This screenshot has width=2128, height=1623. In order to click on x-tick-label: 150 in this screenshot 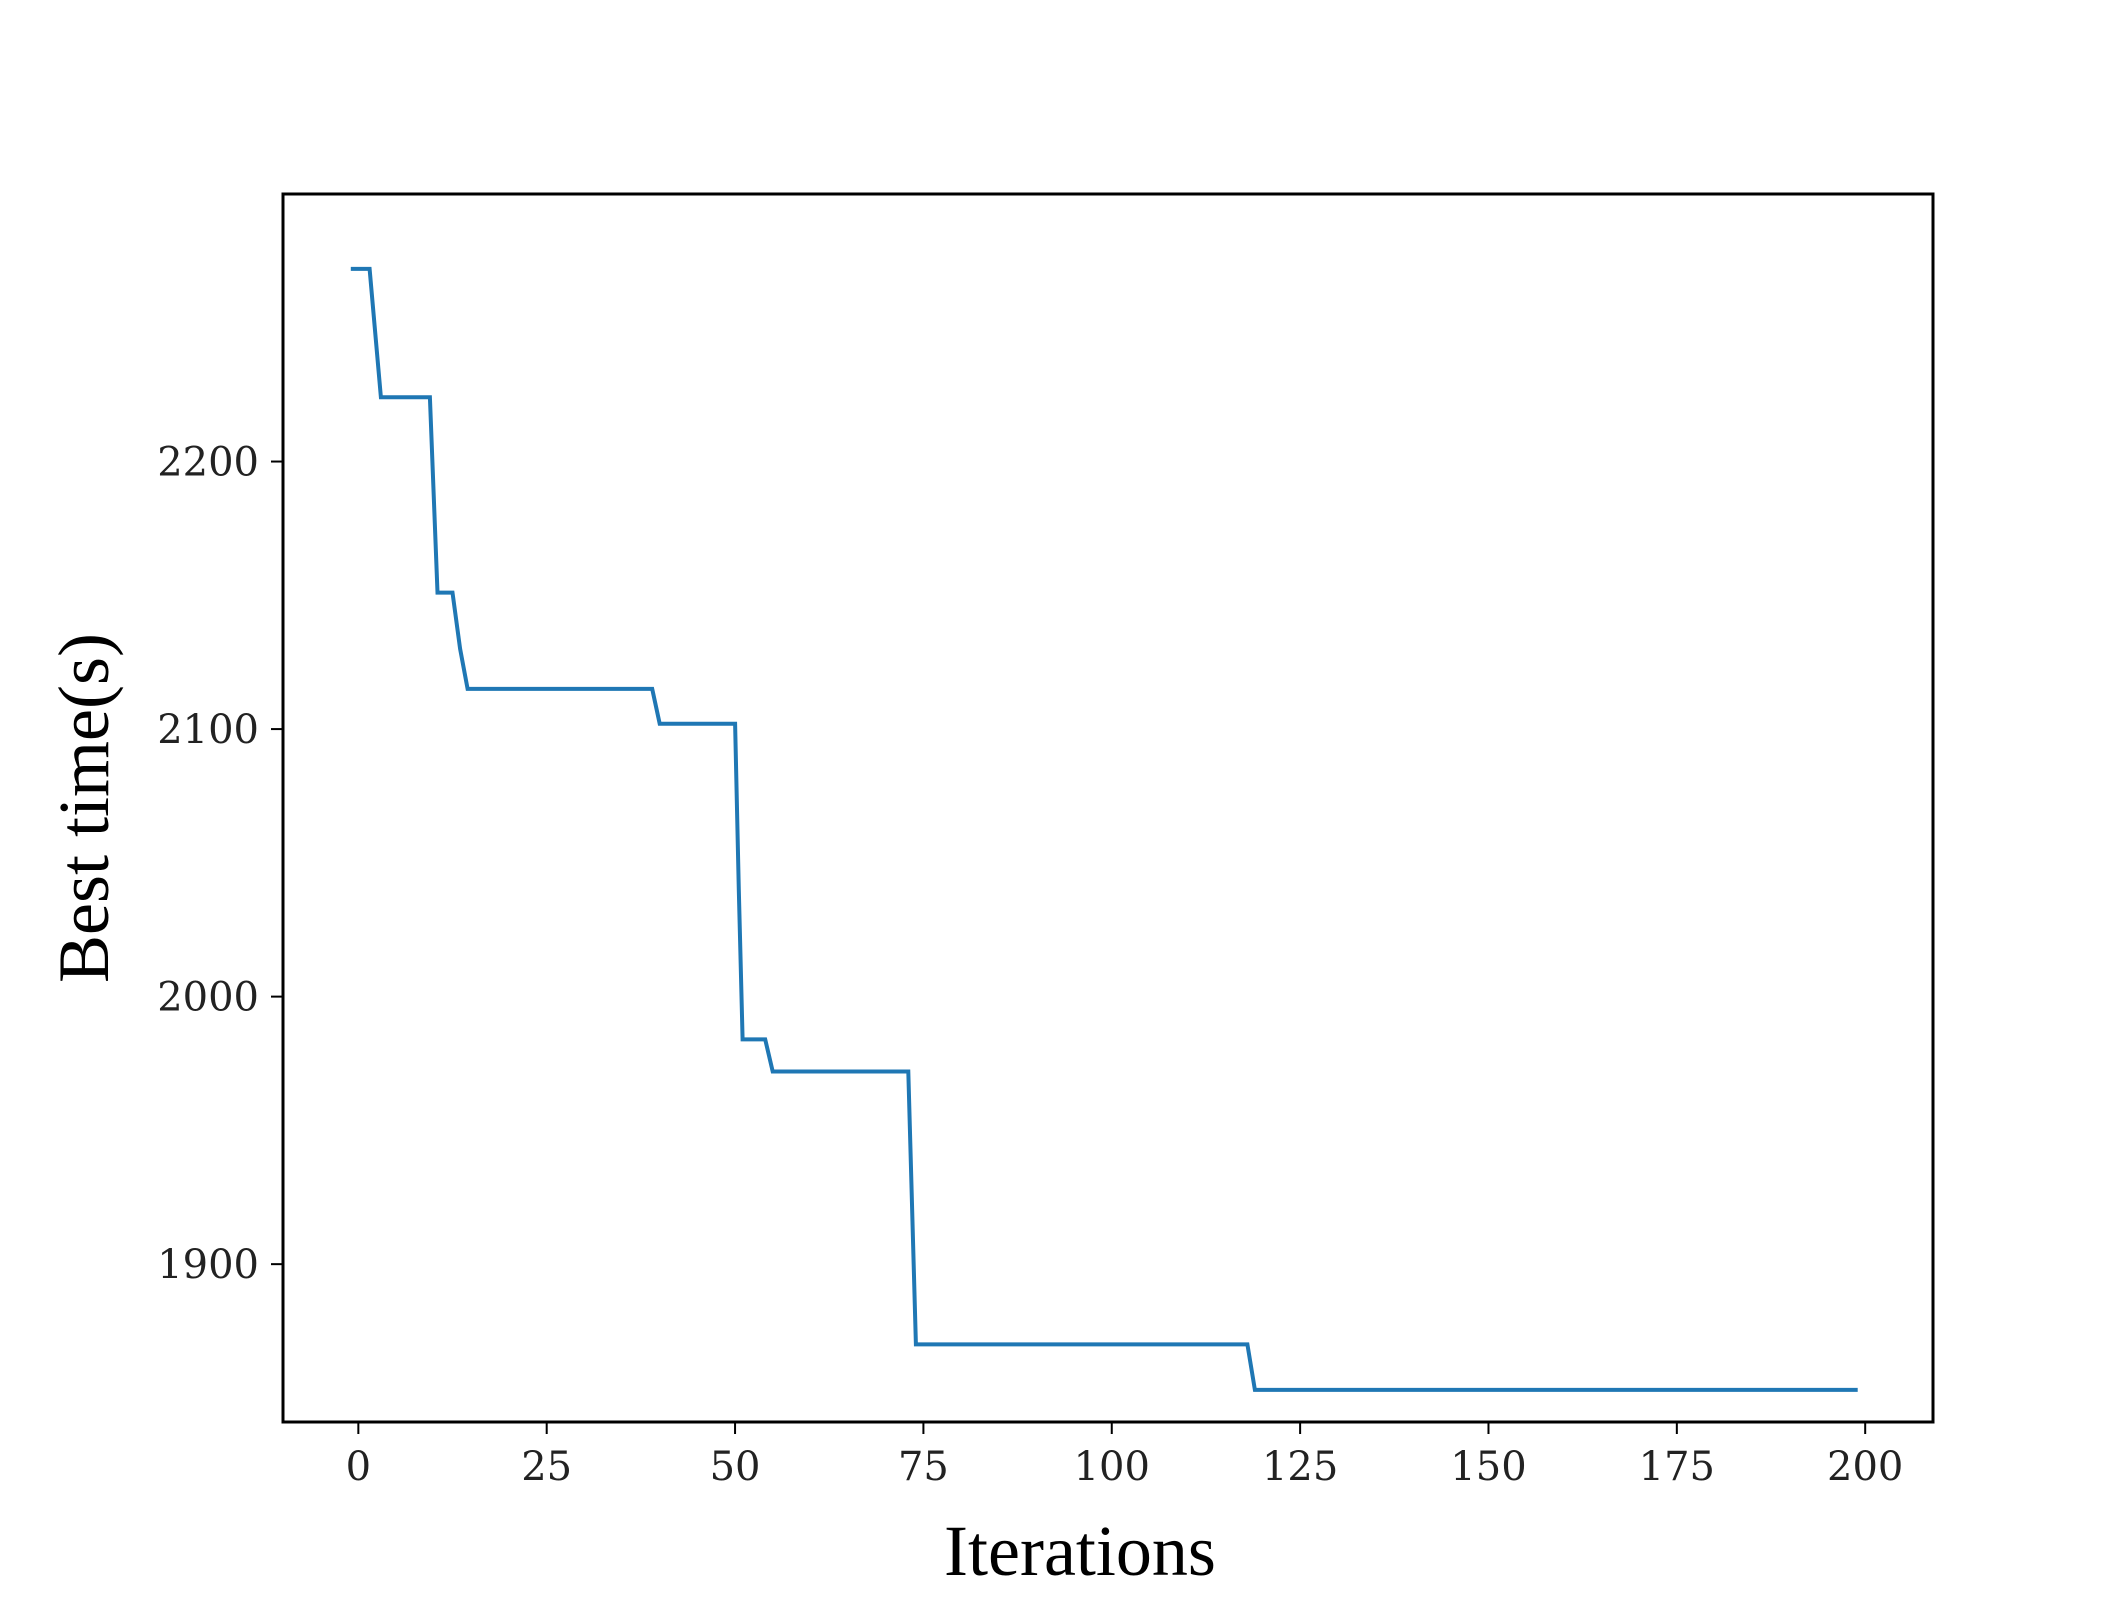, I will do `click(1488, 1467)`.